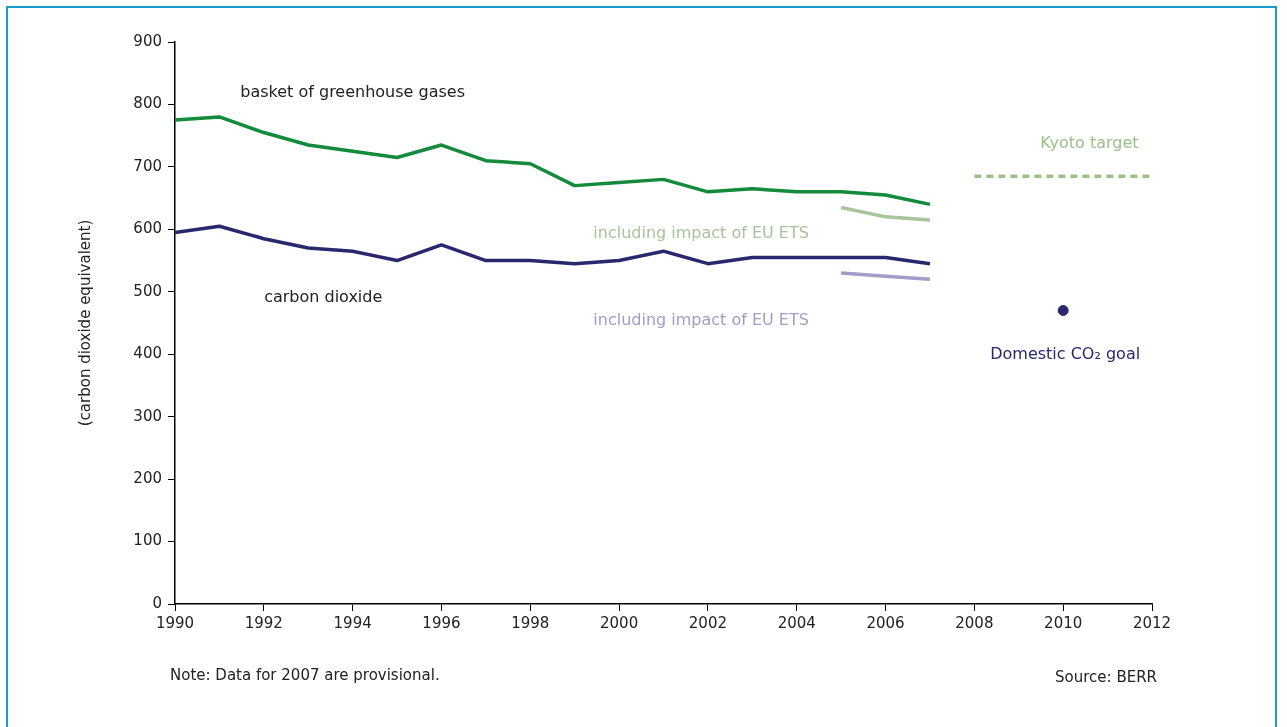 This screenshot has width=1287, height=727. Describe the element at coordinates (147, 165) in the screenshot. I see `y-tick-label: 700` at that location.